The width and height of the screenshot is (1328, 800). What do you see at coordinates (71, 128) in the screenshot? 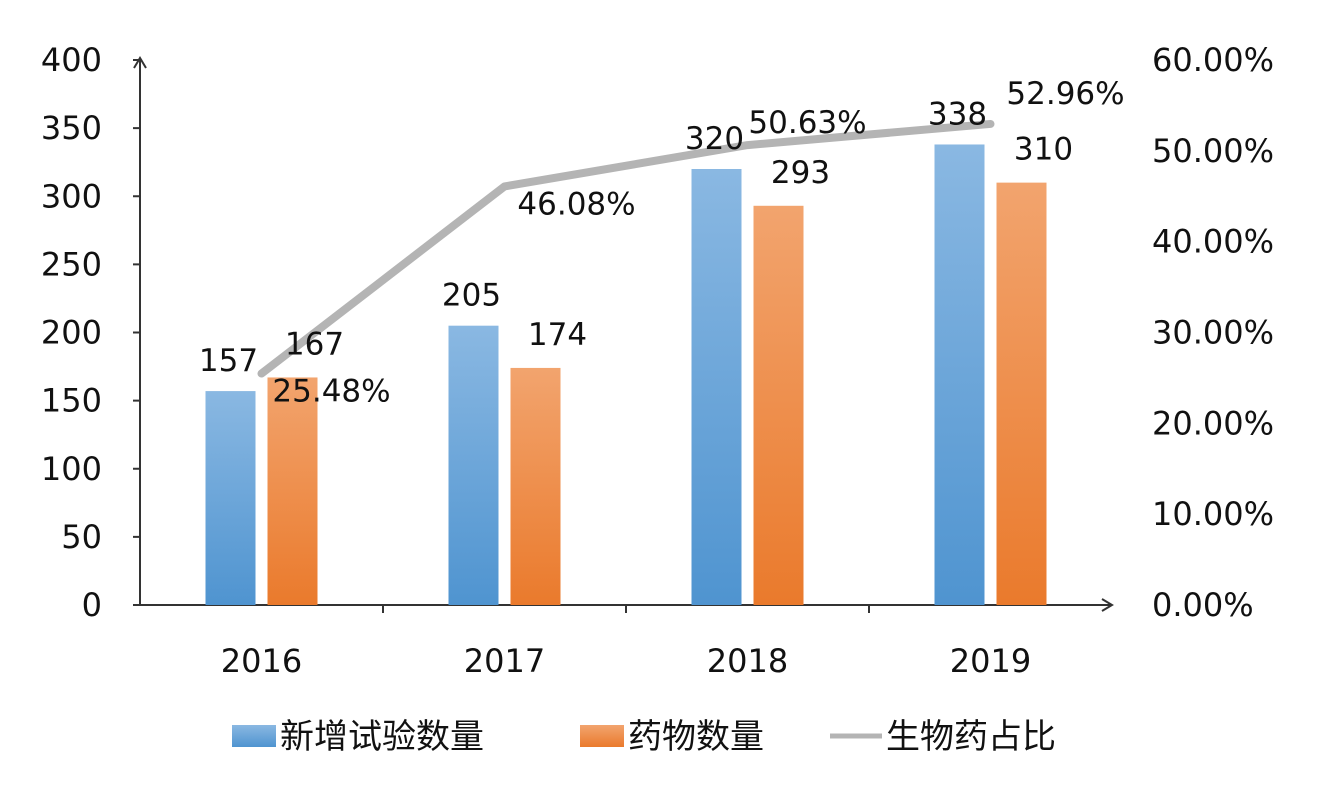
I see `y-left-tick-label: 350` at bounding box center [71, 128].